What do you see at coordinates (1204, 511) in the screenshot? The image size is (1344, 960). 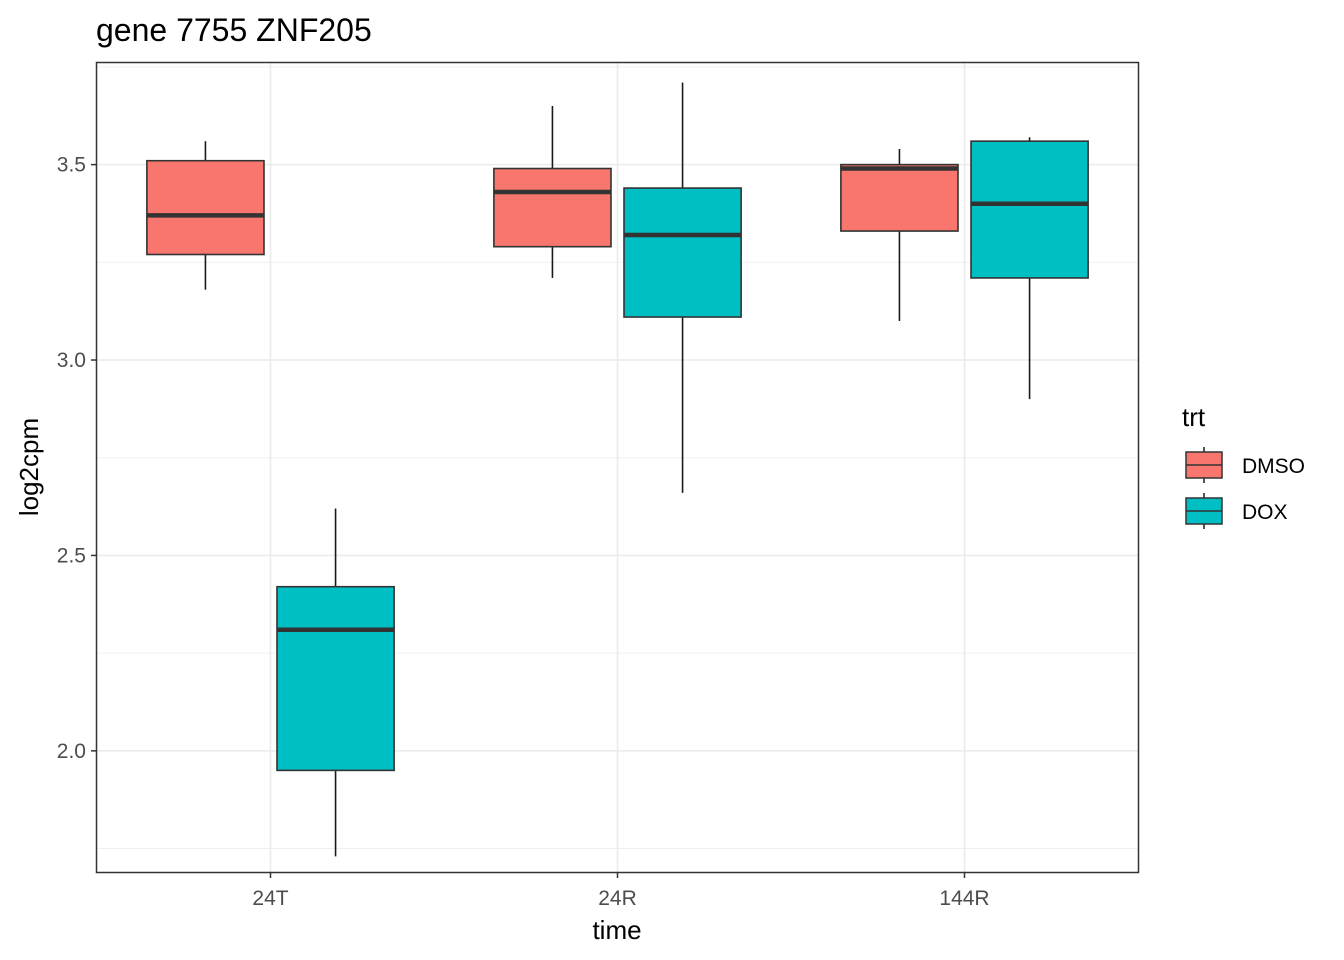 I see `legend-key-dox` at bounding box center [1204, 511].